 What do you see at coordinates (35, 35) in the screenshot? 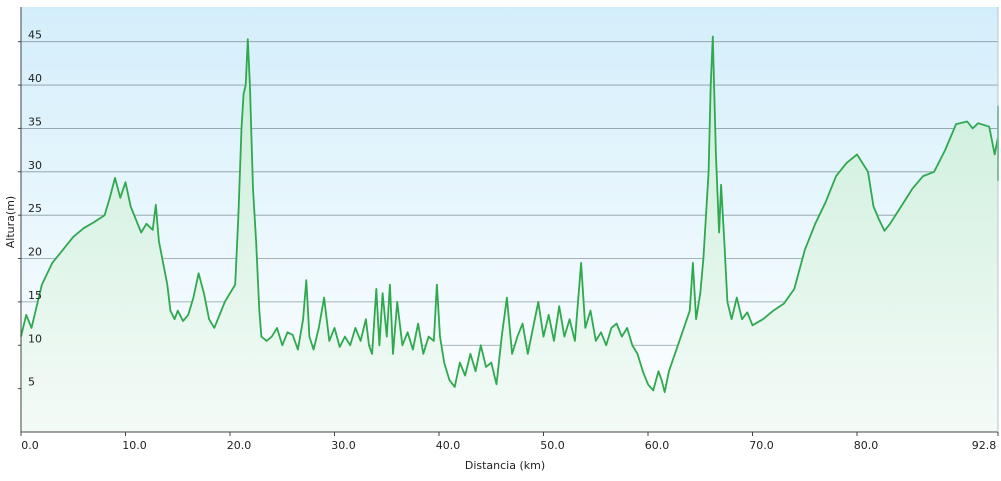
I see `y-tick-label: 45` at bounding box center [35, 35].